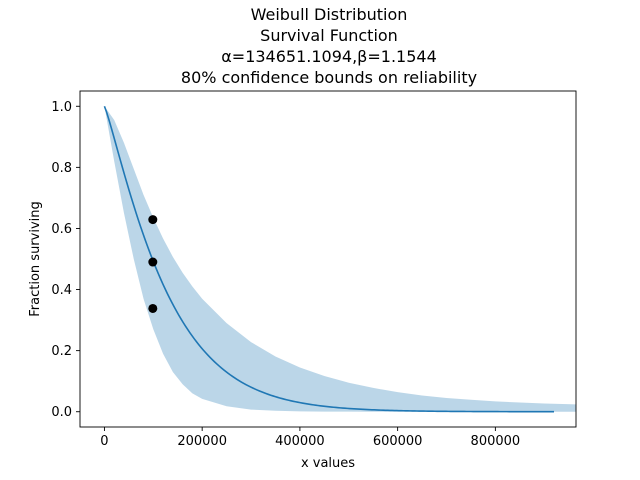  What do you see at coordinates (61, 107) in the screenshot?
I see `y-tick-label: 1.0` at bounding box center [61, 107].